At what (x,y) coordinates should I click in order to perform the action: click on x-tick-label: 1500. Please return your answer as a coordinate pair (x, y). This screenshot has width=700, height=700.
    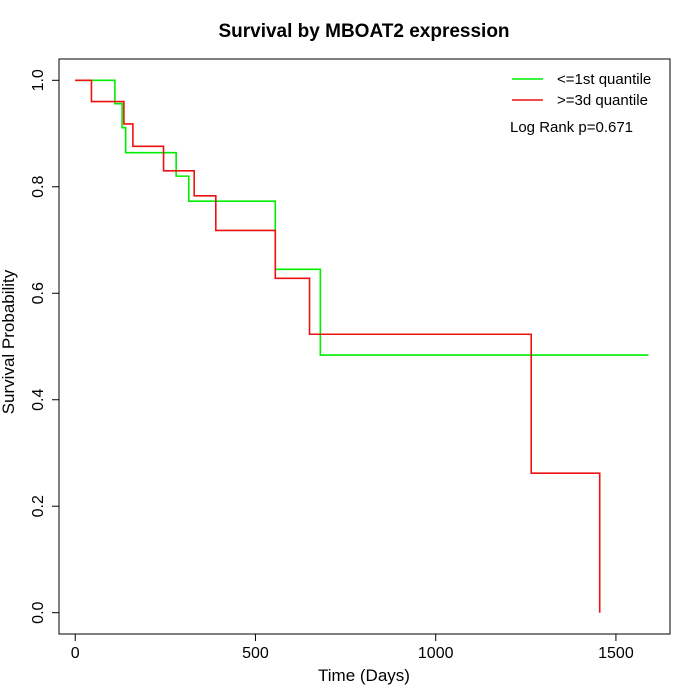
    Looking at the image, I should click on (616, 653).